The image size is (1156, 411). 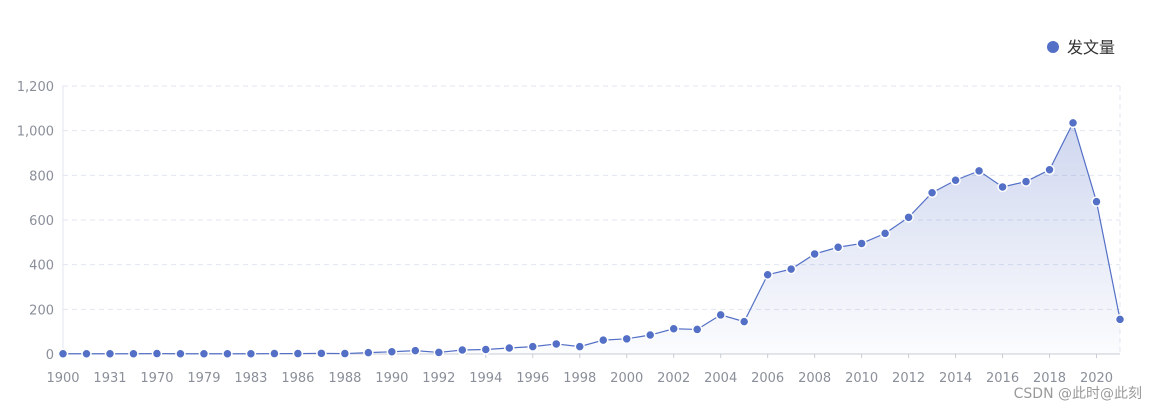 I want to click on x-tick-label: 1900, so click(x=62, y=378).